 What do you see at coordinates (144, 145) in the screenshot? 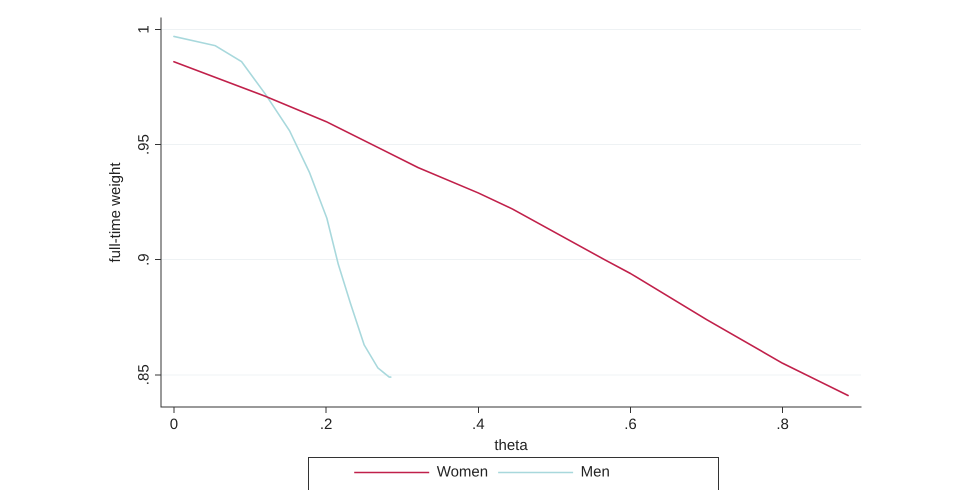
I see `y-tick-label: .95` at bounding box center [144, 145].